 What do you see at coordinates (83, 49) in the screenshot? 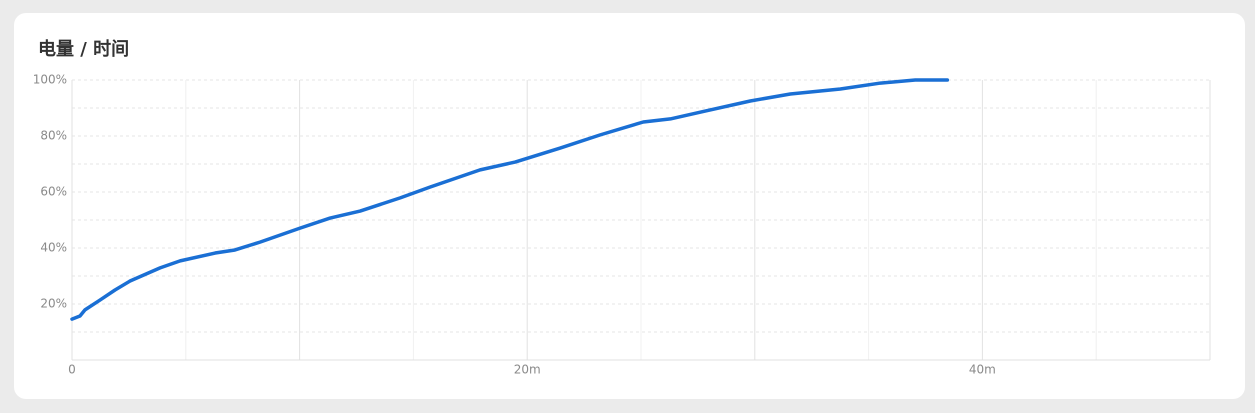
I see `chart-title: 电量 / 时间` at bounding box center [83, 49].